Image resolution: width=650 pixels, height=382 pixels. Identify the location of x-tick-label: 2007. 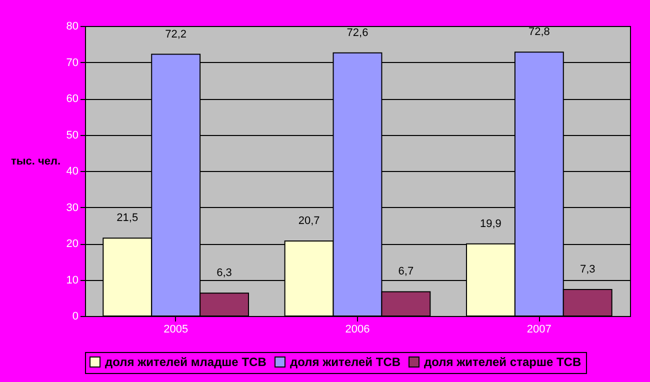
(539, 330).